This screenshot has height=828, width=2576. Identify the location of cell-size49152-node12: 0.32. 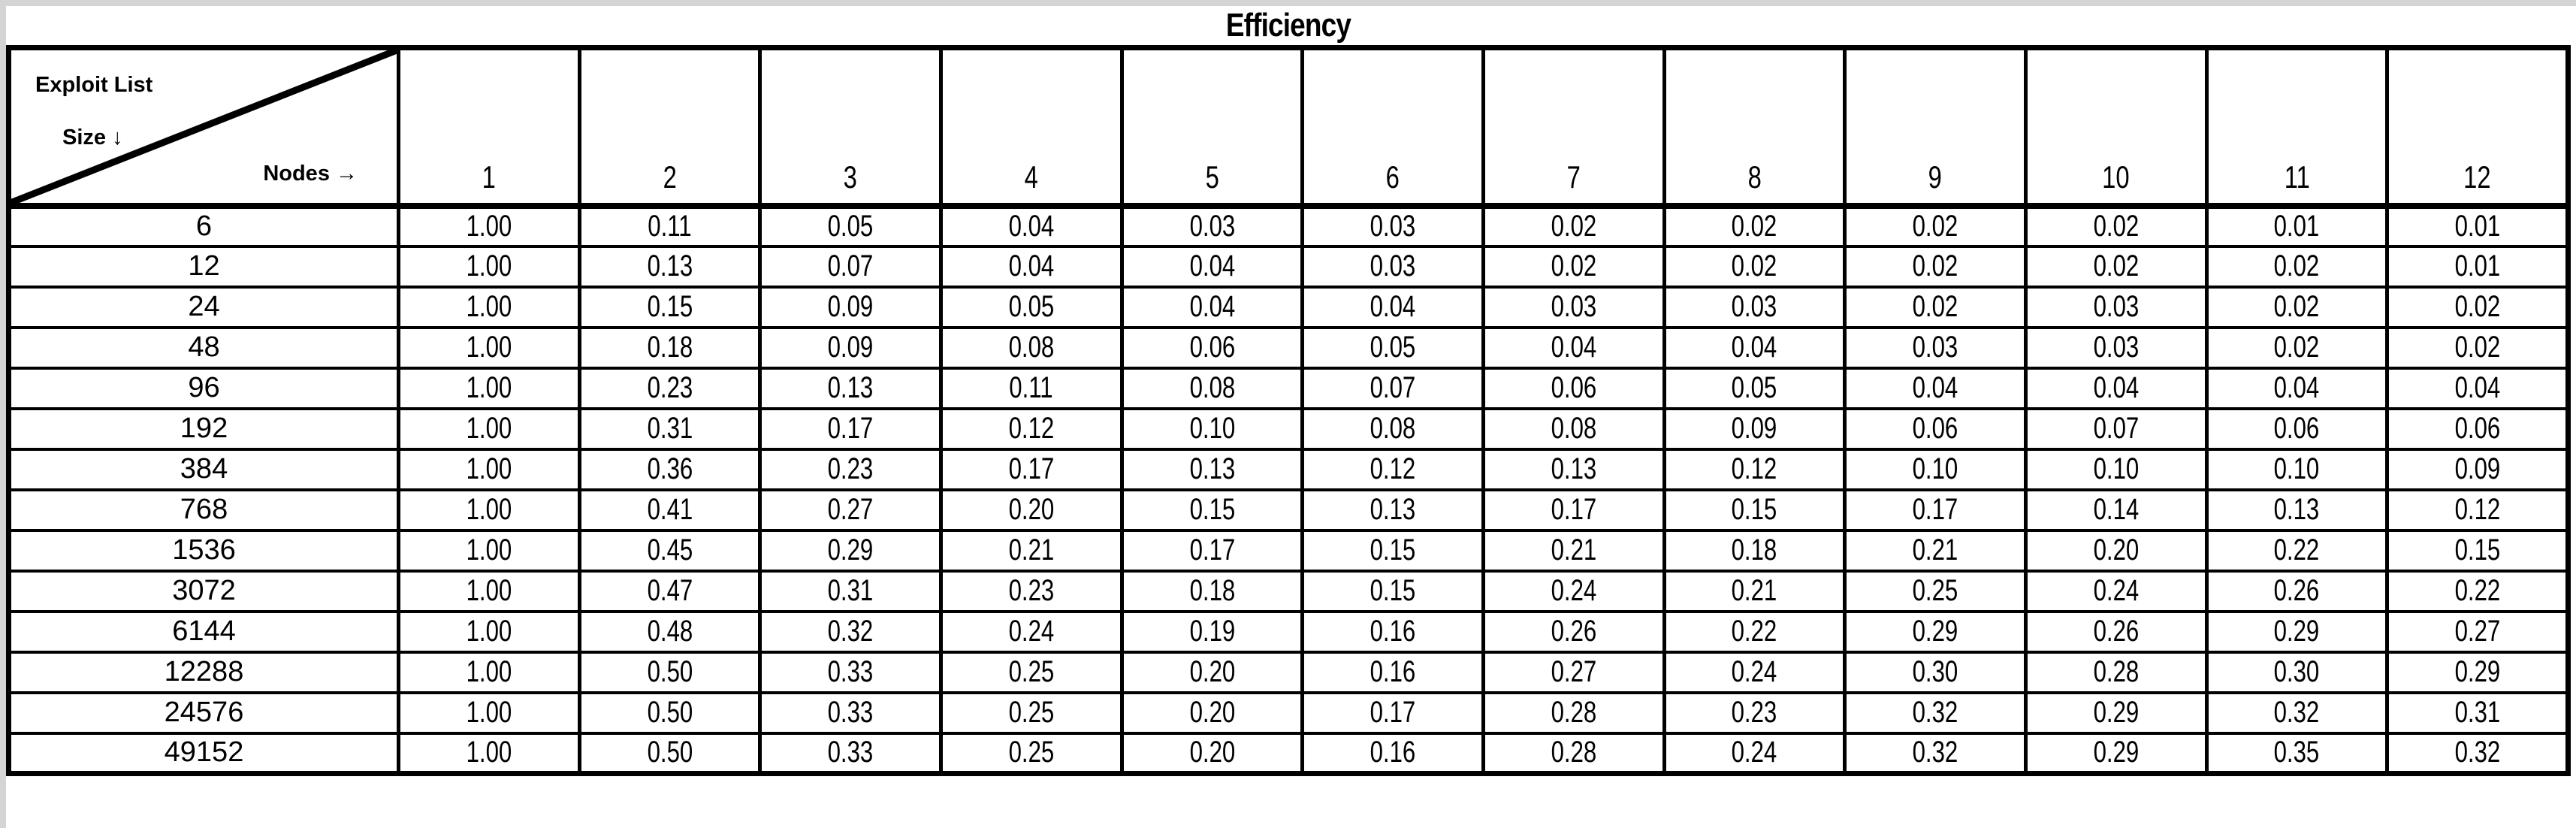
(2477, 753).